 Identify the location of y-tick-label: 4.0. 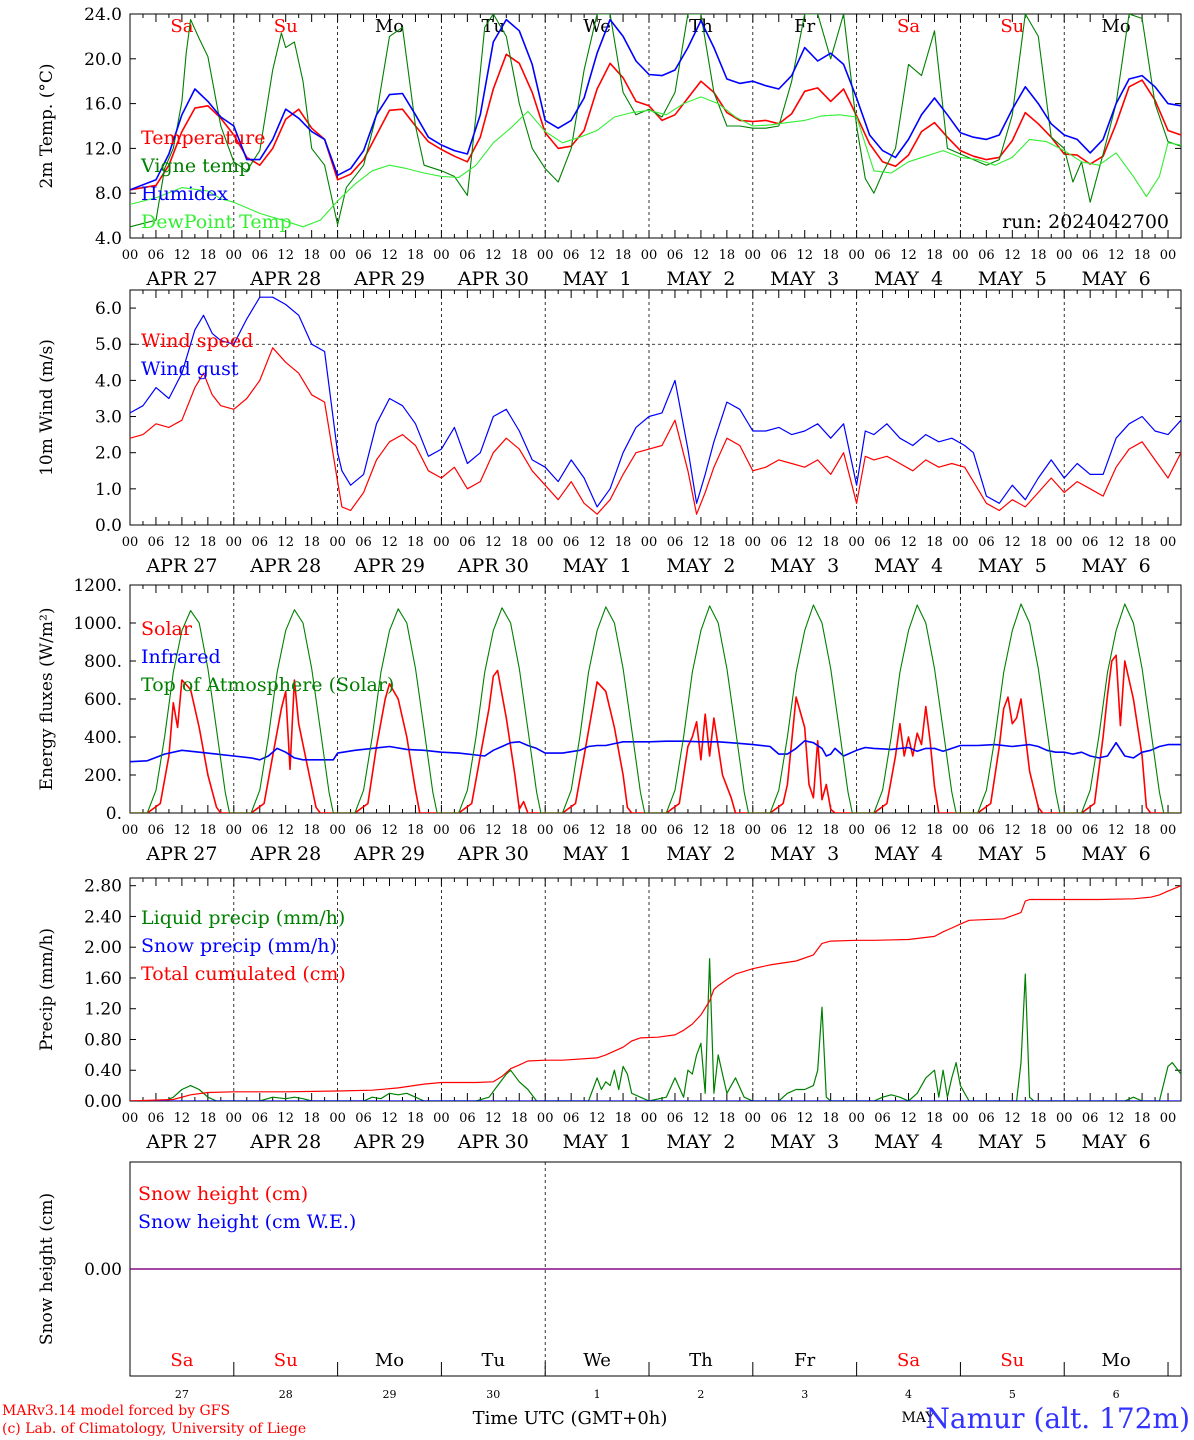
(108, 381).